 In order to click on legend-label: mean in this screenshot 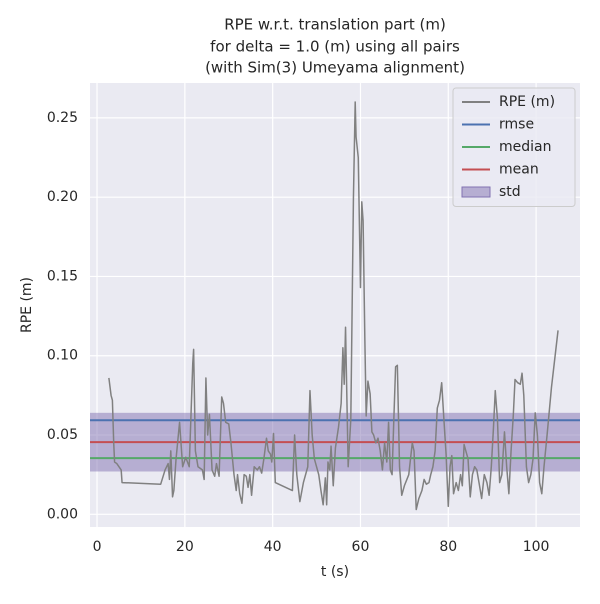, I will do `click(519, 170)`.